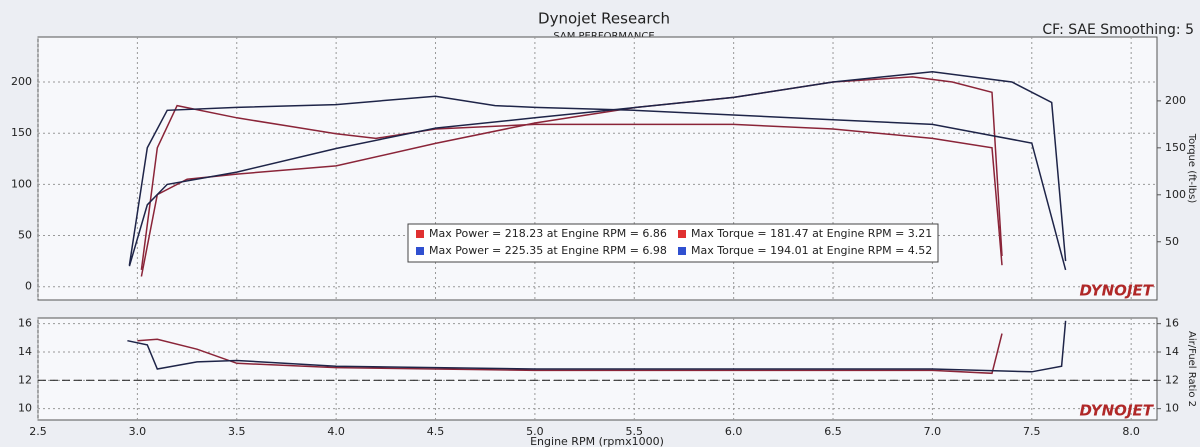 Image resolution: width=1200 pixels, height=447 pixels. I want to click on y-tick-label: 200, so click(21, 81).